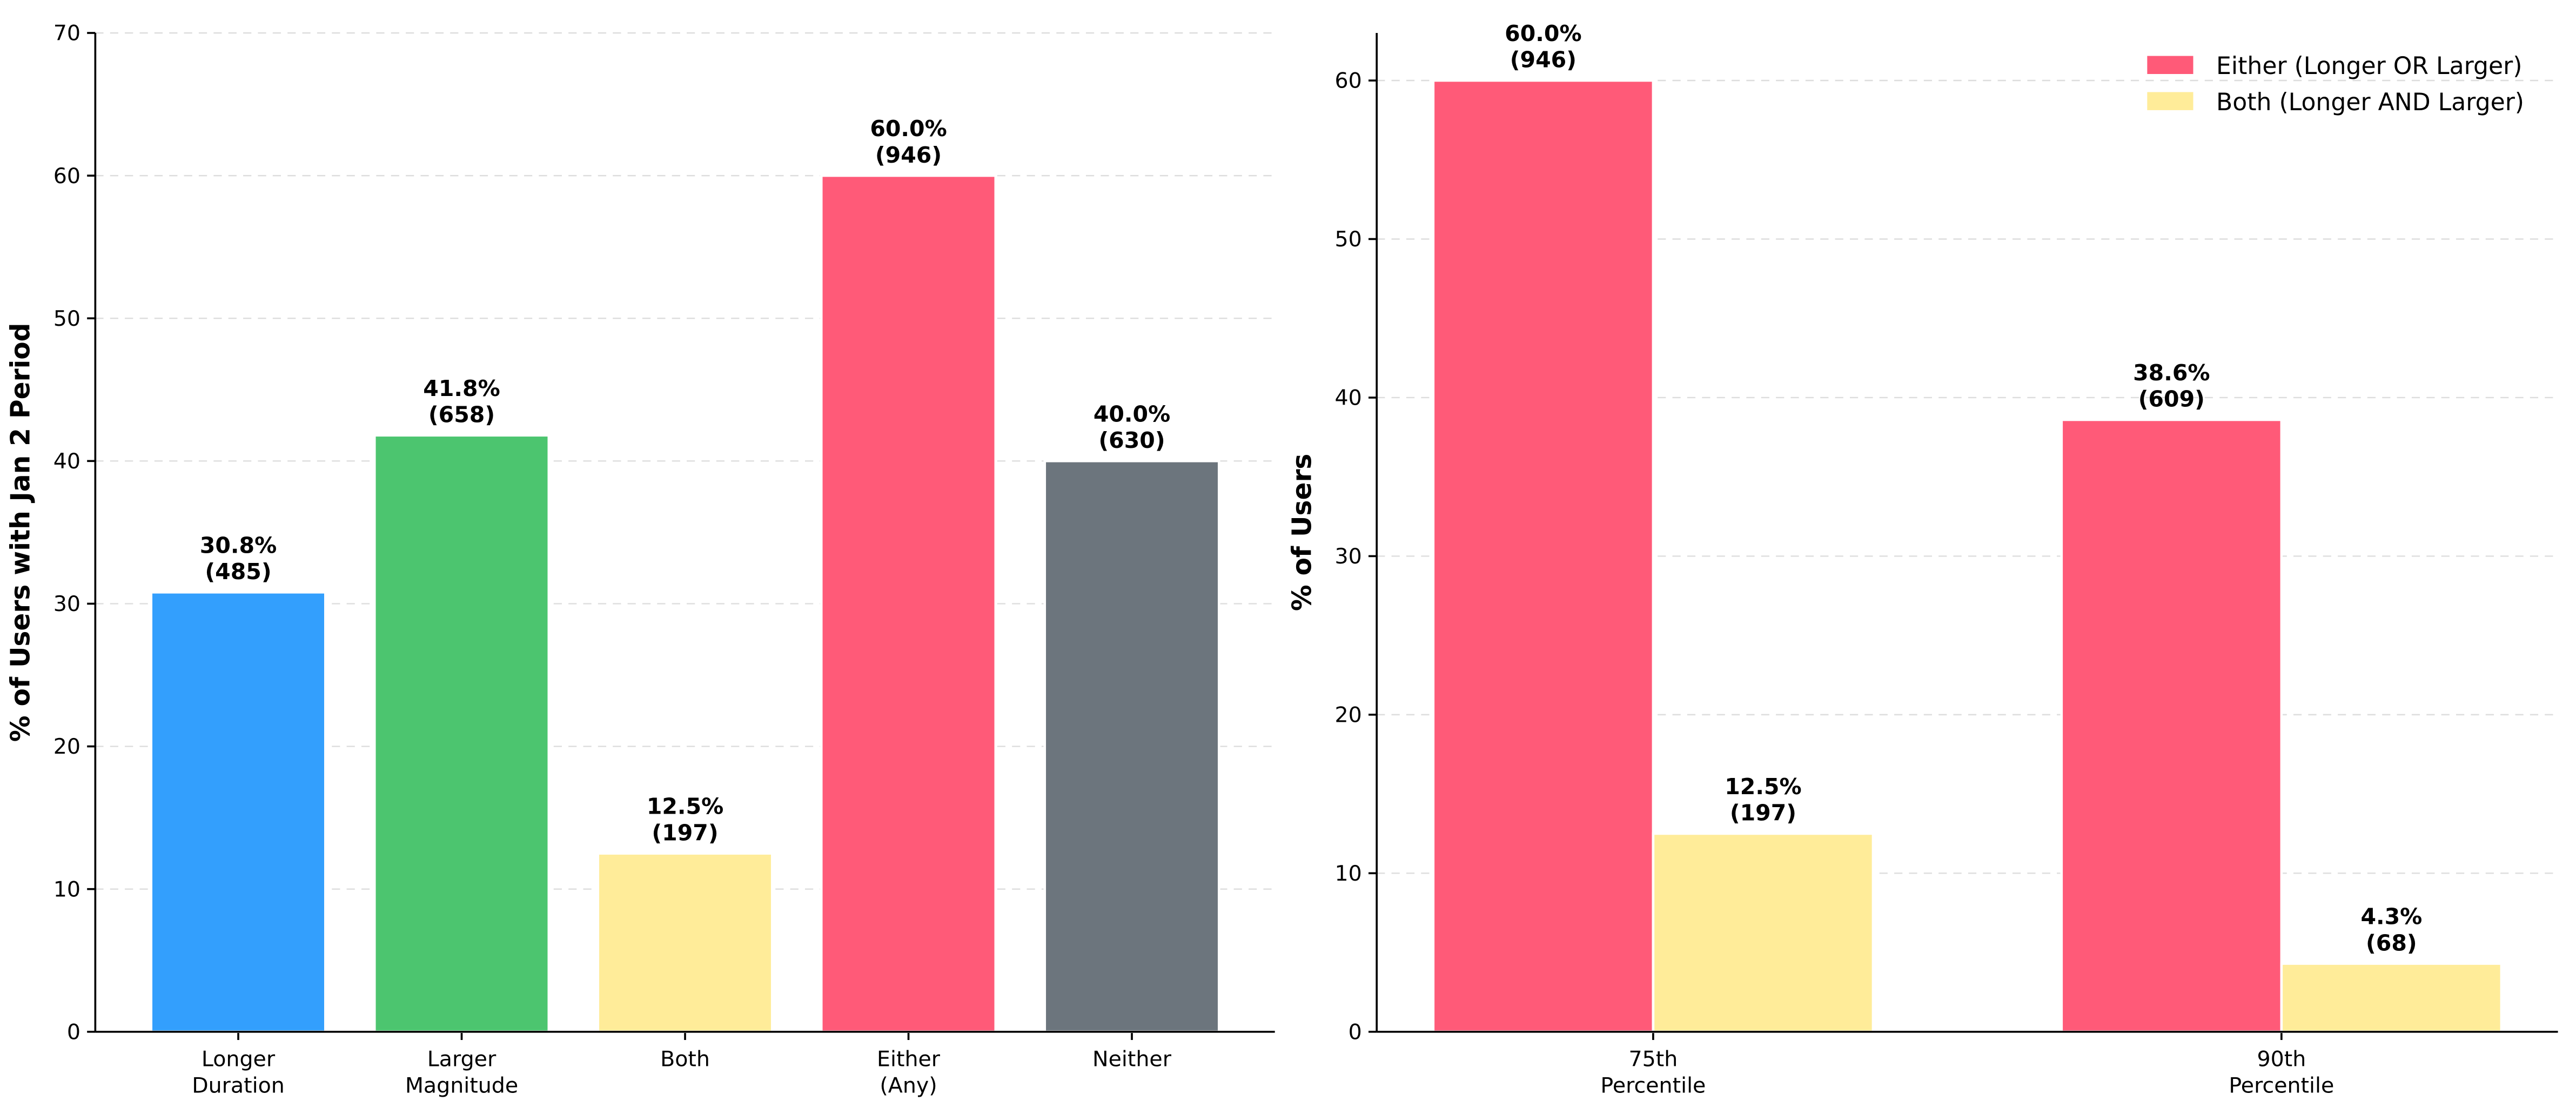  Describe the element at coordinates (1132, 1059) in the screenshot. I see `x-tick-label: Neither` at that location.